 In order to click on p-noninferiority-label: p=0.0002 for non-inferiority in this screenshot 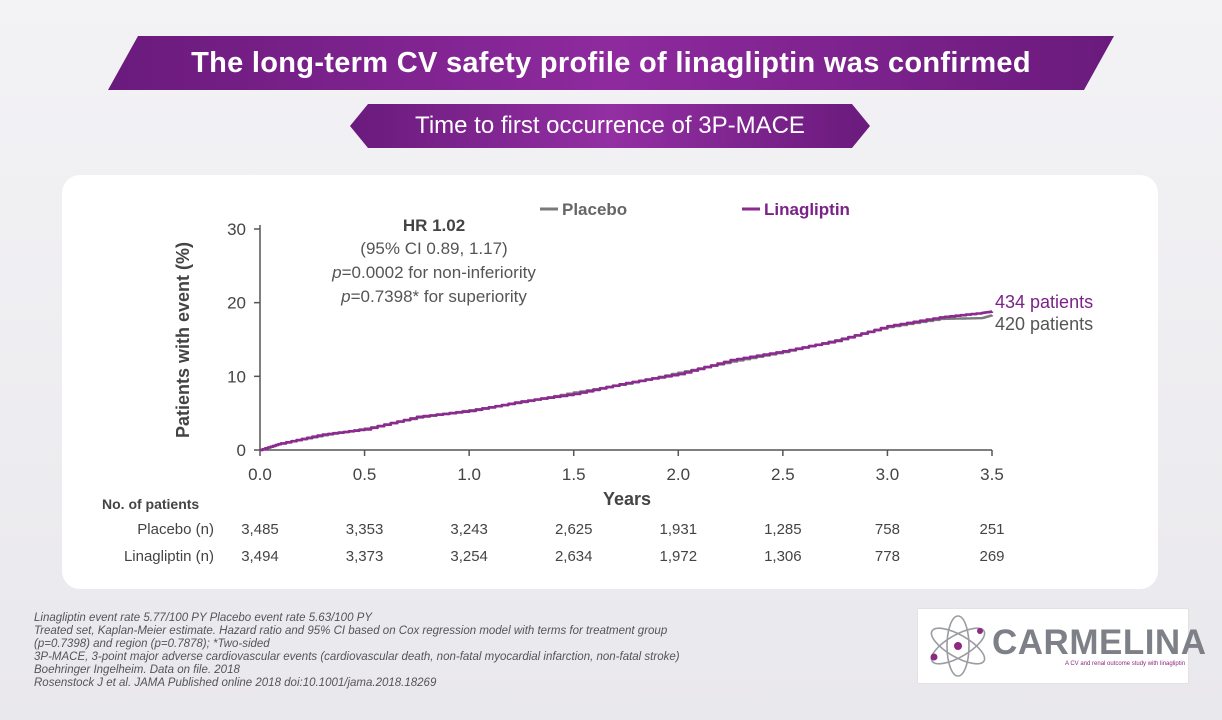, I will do `click(433, 272)`.